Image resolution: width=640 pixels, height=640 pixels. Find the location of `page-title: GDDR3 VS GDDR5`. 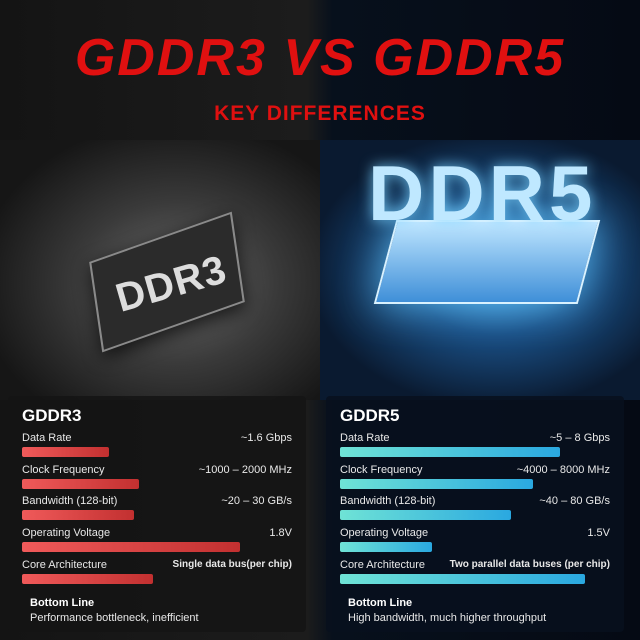

page-title: GDDR3 VS GDDR5 is located at coordinates (320, 58).